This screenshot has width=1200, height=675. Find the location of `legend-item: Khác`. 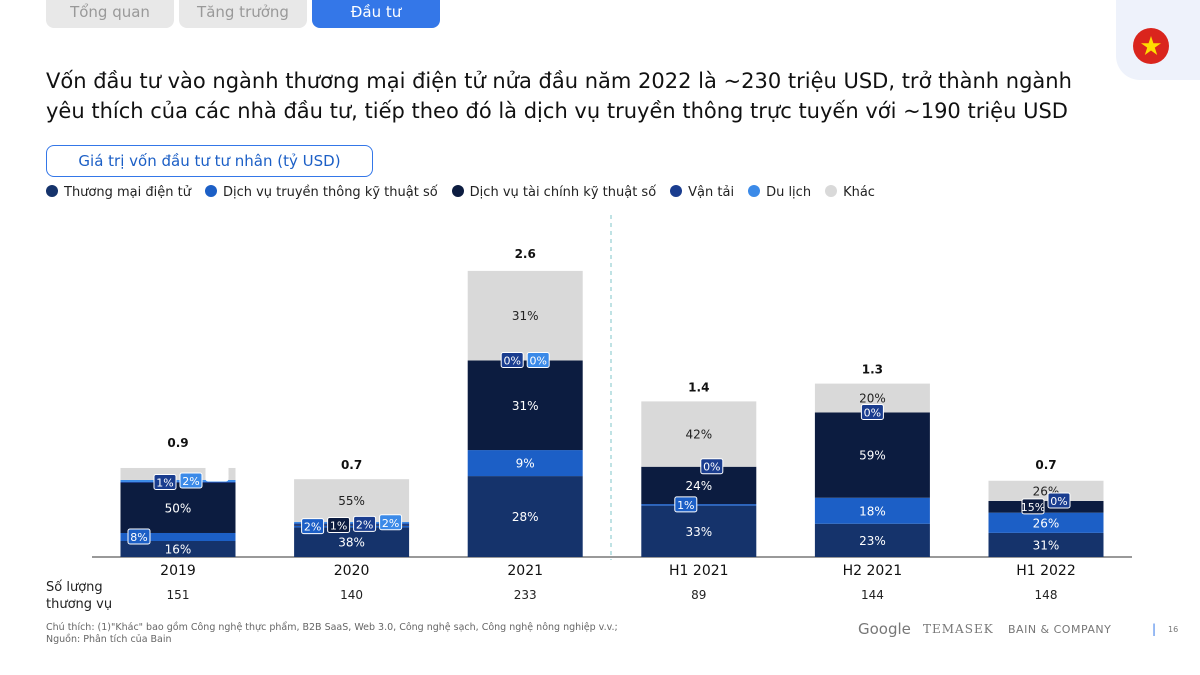

legend-item: Khác is located at coordinates (850, 192).